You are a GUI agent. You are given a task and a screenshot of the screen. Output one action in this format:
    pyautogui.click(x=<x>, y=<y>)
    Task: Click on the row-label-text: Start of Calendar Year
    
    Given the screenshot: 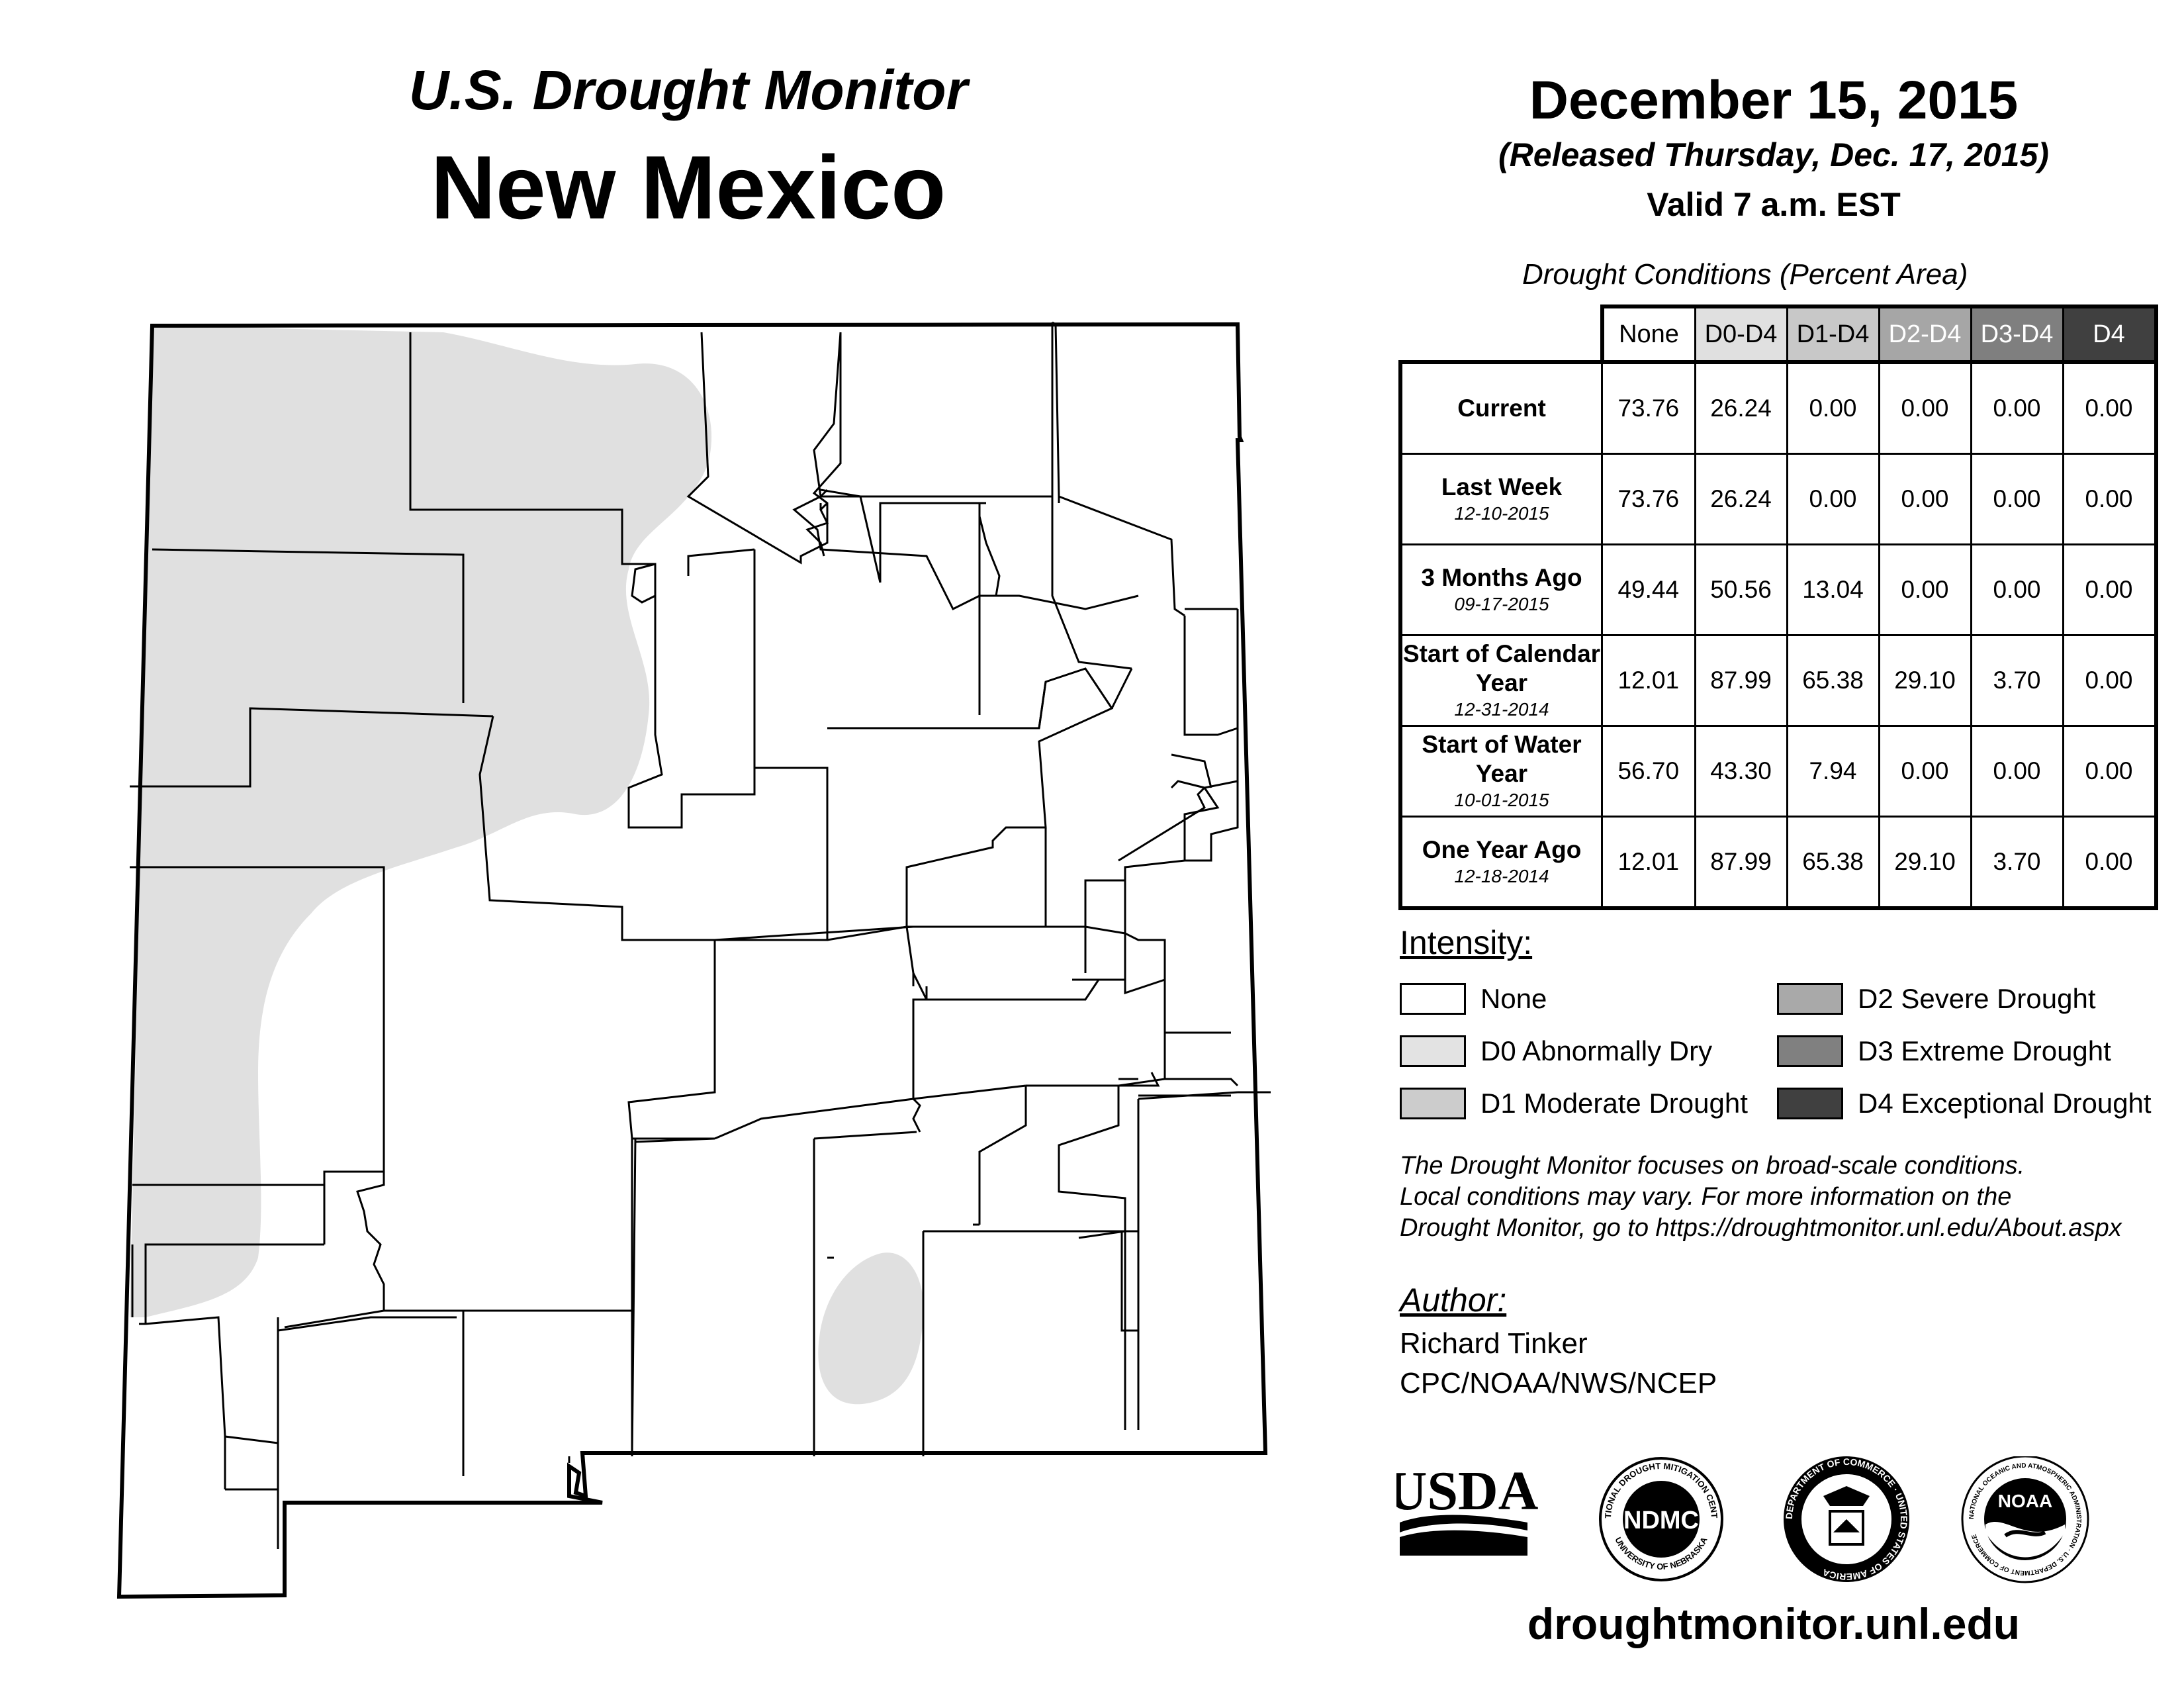 What is the action you would take?
    pyautogui.click(x=1501, y=668)
    